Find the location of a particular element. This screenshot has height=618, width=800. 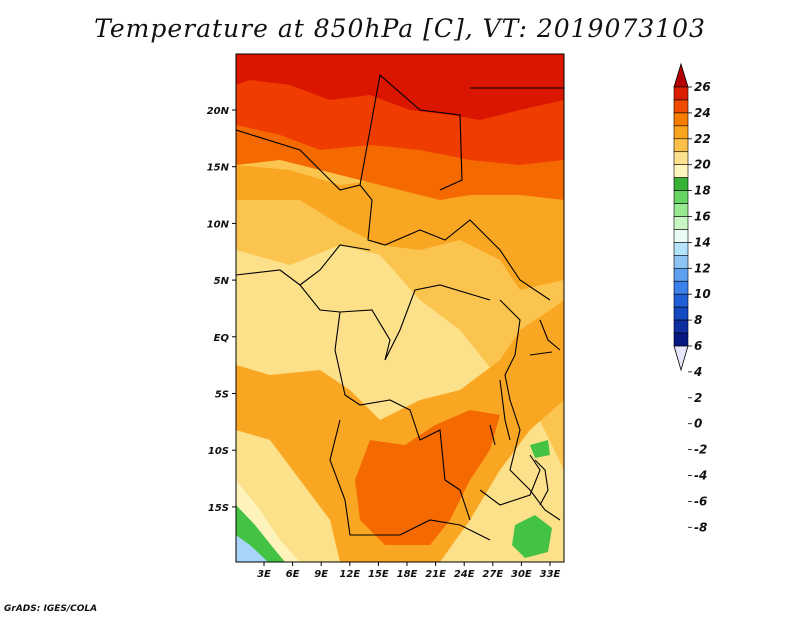

lat-tick-label: 10N is located at coordinates (218, 224).